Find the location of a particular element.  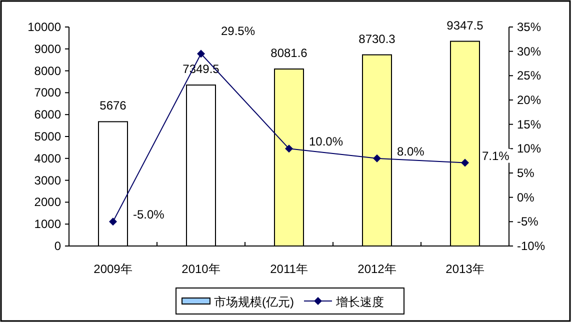

y-tick-label: 2000 is located at coordinates (48, 202).